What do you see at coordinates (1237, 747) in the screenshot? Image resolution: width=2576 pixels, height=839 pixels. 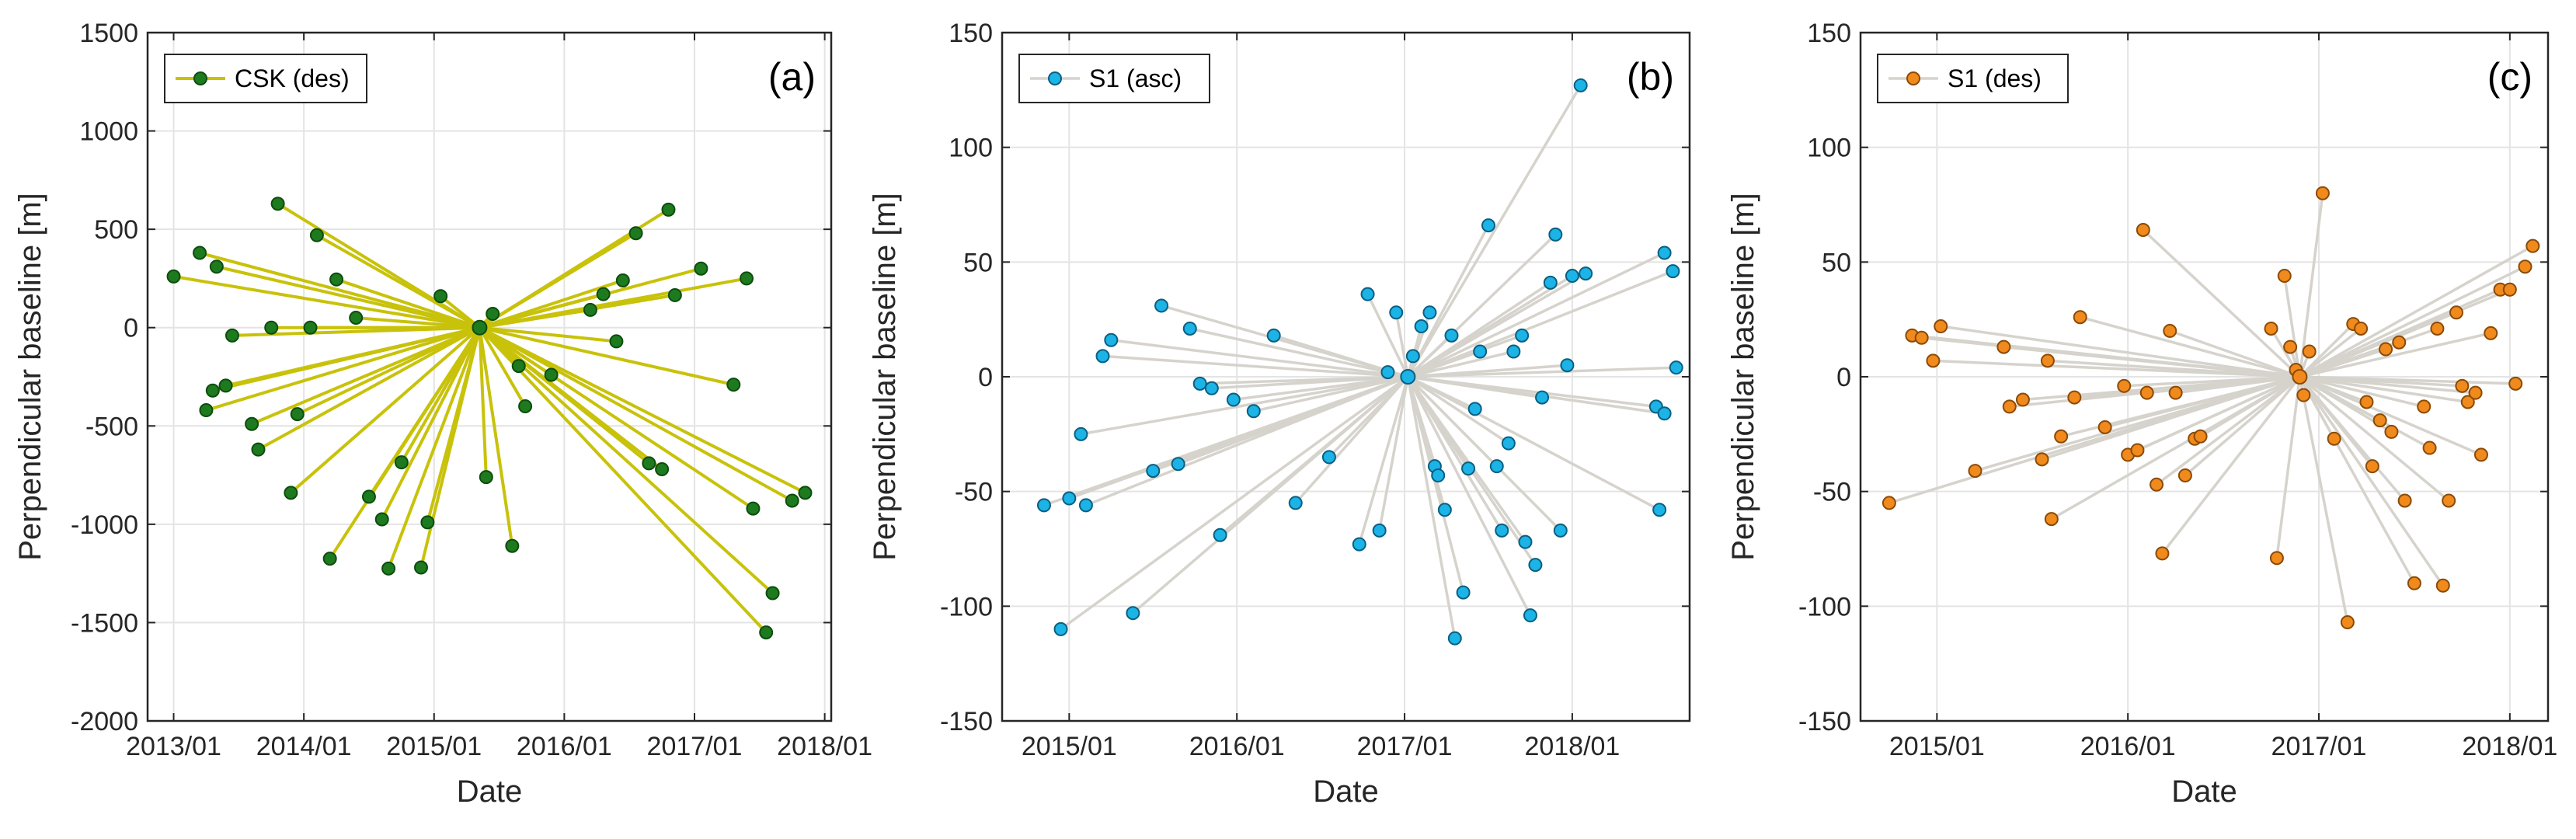 I see `x-tick-label: 2016/01` at bounding box center [1237, 747].